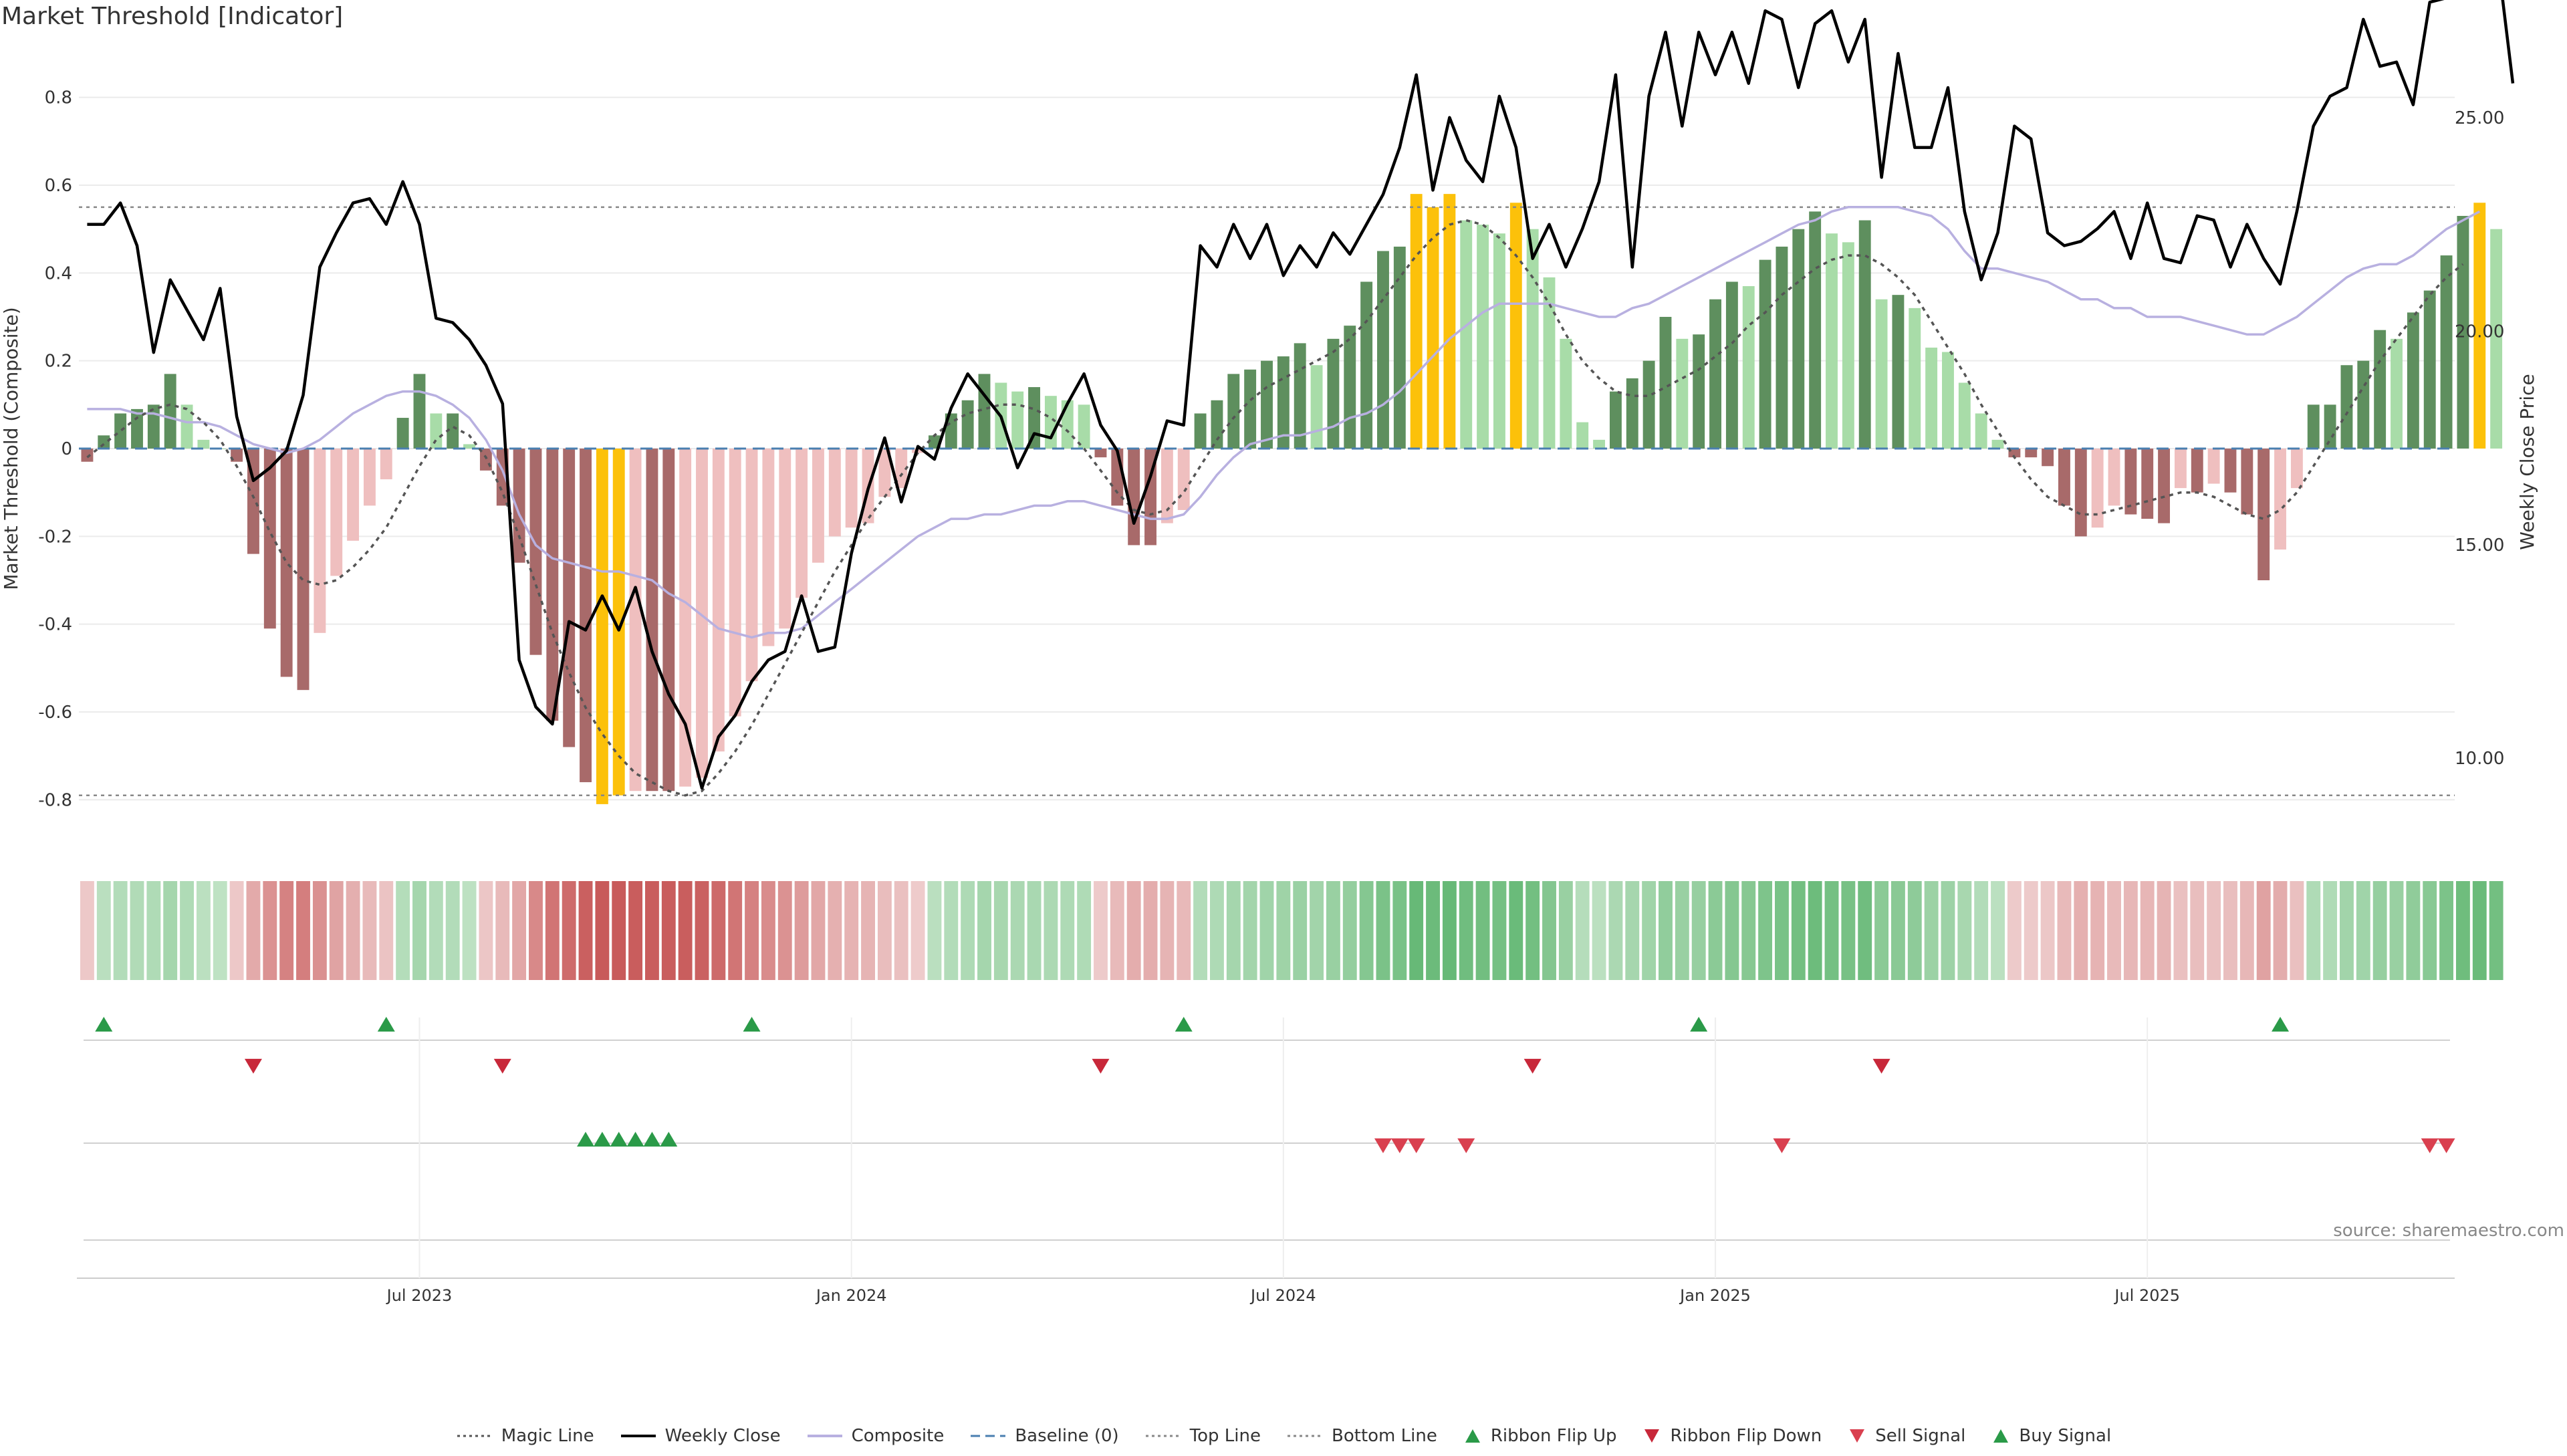  I want to click on legend-item: Buy Signal, so click(2051, 1436).